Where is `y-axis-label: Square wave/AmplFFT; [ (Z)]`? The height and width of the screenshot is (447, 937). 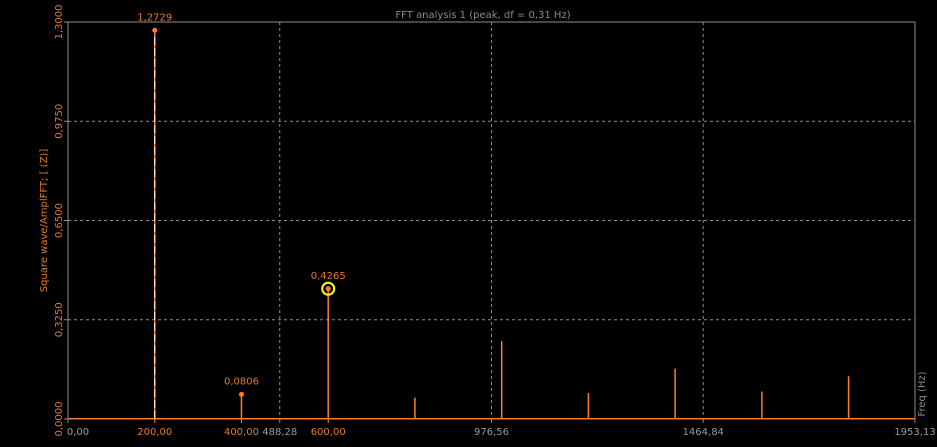 y-axis-label: Square wave/AmplFFT; [ (Z)] is located at coordinates (44, 221).